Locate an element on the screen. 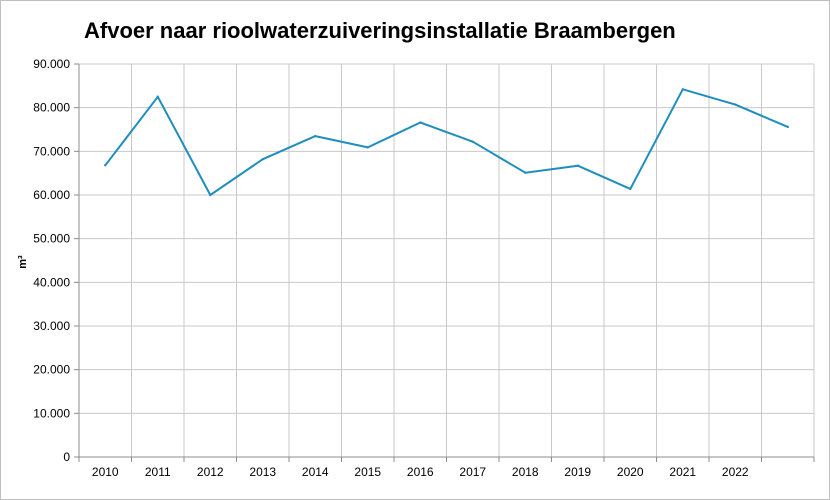 The image size is (830, 500). y-tick-label: 10.000 is located at coordinates (51, 413).